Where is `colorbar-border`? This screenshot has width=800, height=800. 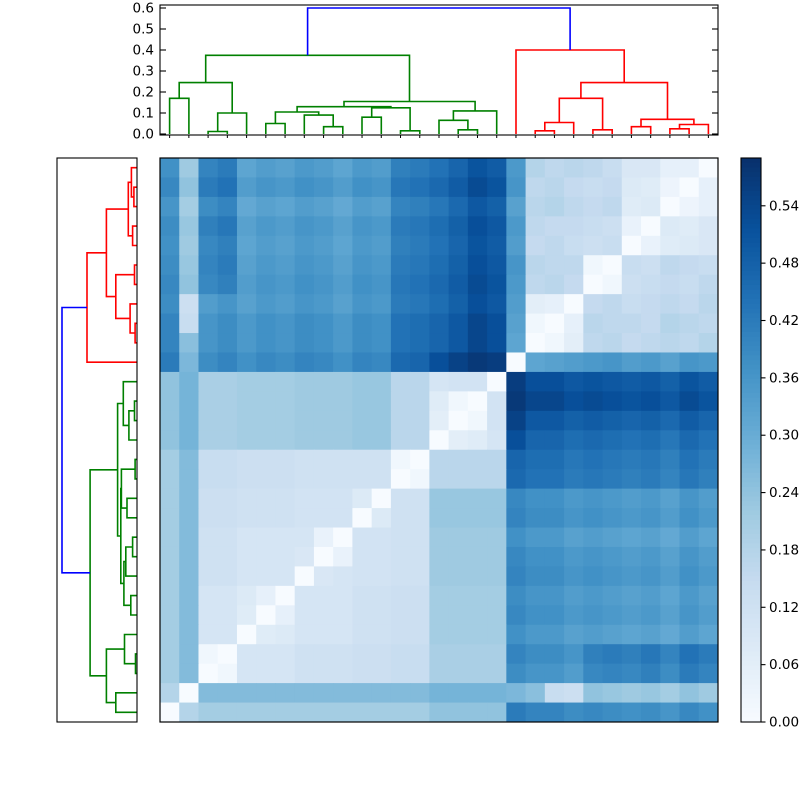
colorbar-border is located at coordinates (751, 440).